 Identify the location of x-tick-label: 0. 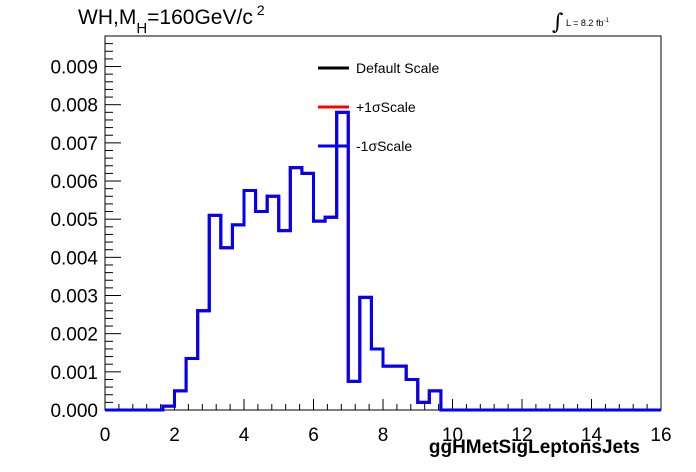
(105, 435).